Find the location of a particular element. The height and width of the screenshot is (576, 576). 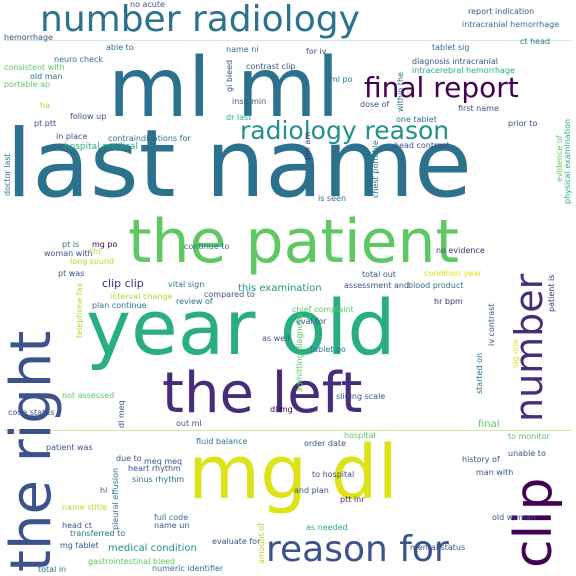

word: intracerebral hemorrhage is located at coordinates (463, 70).